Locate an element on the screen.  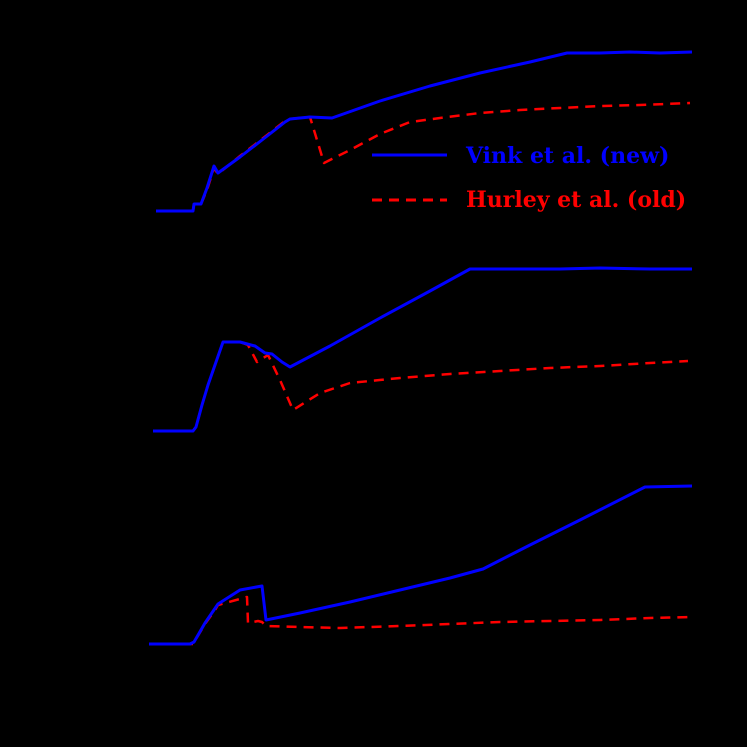
hurley-line-top is located at coordinates (423, 157).